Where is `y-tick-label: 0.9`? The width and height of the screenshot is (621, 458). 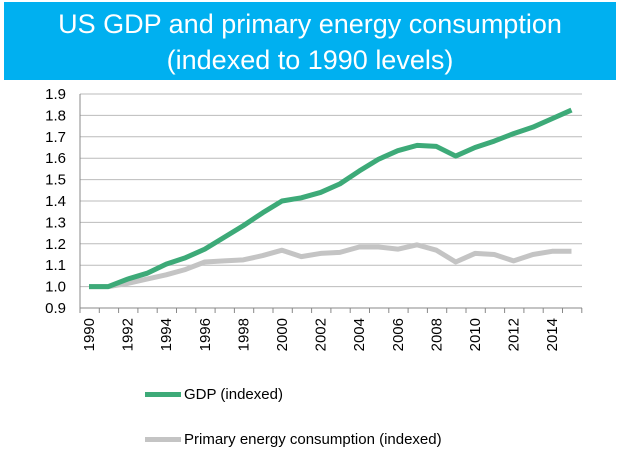 y-tick-label: 0.9 is located at coordinates (55, 308).